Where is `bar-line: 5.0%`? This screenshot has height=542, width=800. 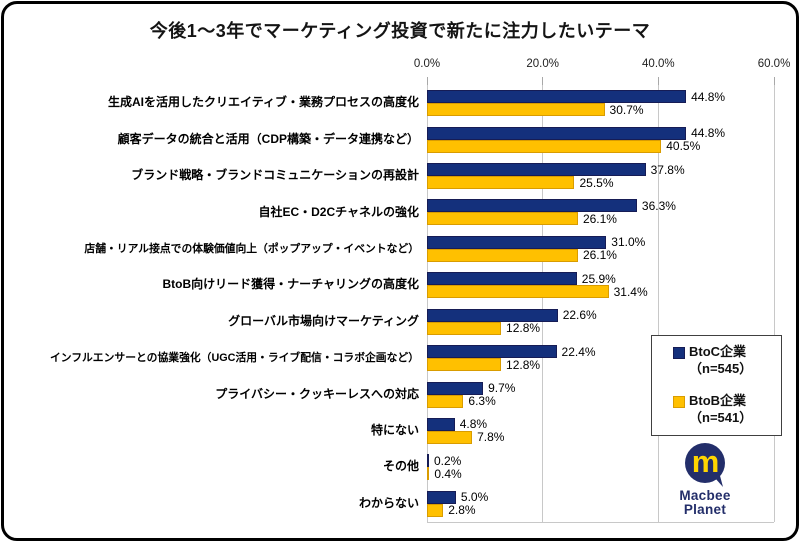 bar-line: 5.0% is located at coordinates (600, 497).